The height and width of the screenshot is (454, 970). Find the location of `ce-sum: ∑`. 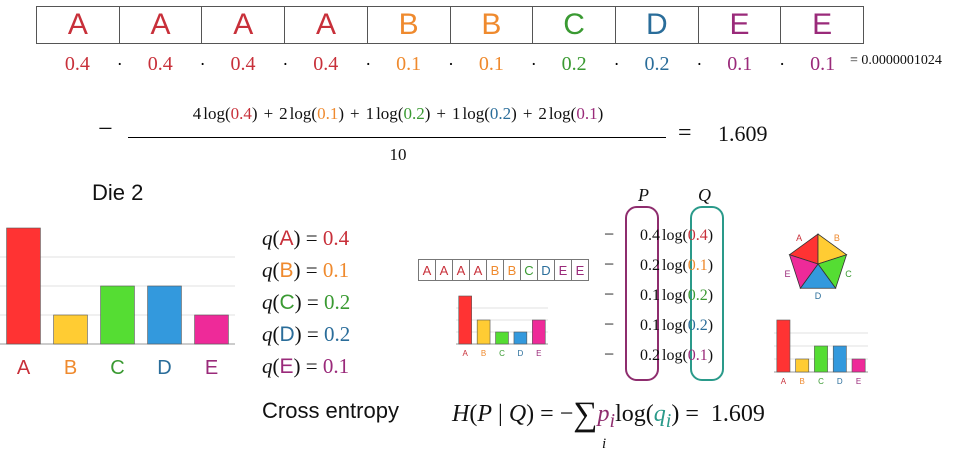

ce-sum: ∑ is located at coordinates (585, 414).